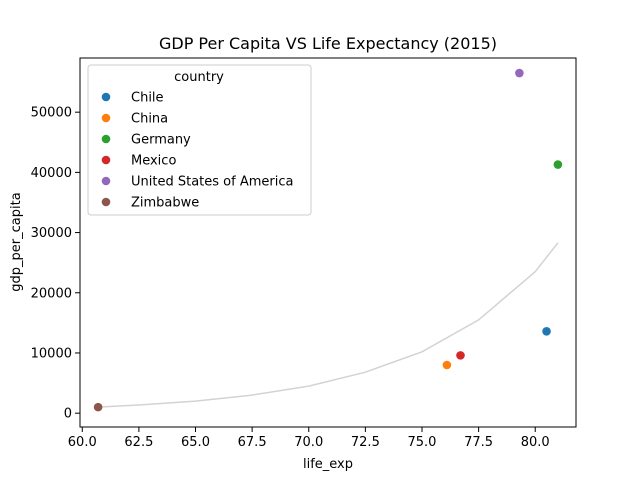 The image size is (640, 480). What do you see at coordinates (98, 407) in the screenshot?
I see `data-point-zimbabwe` at bounding box center [98, 407].